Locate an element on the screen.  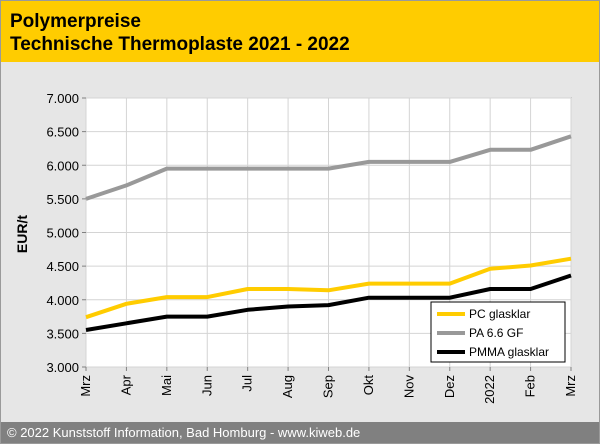
y-tick-label: 7.000 is located at coordinates (62, 98).